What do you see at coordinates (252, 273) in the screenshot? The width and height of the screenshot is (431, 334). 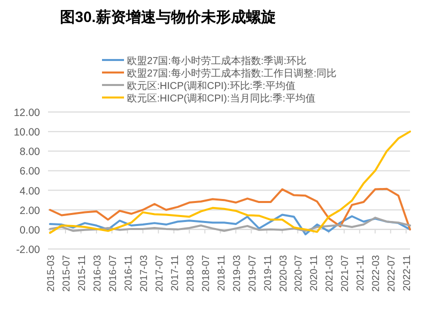 I see `x-tick-label: 2019-07` at bounding box center [252, 273].